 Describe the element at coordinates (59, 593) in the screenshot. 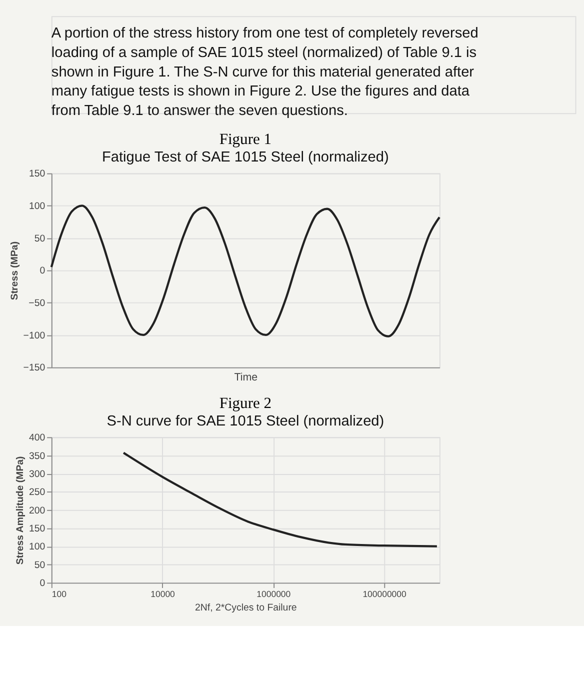

I see `x-tick-label: 100` at that location.